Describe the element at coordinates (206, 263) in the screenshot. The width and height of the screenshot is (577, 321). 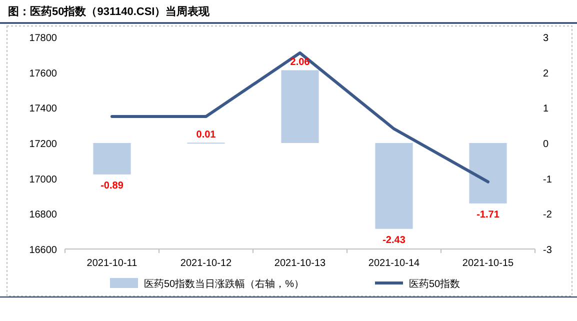
I see `x-tick-label: 2021-10-12` at that location.